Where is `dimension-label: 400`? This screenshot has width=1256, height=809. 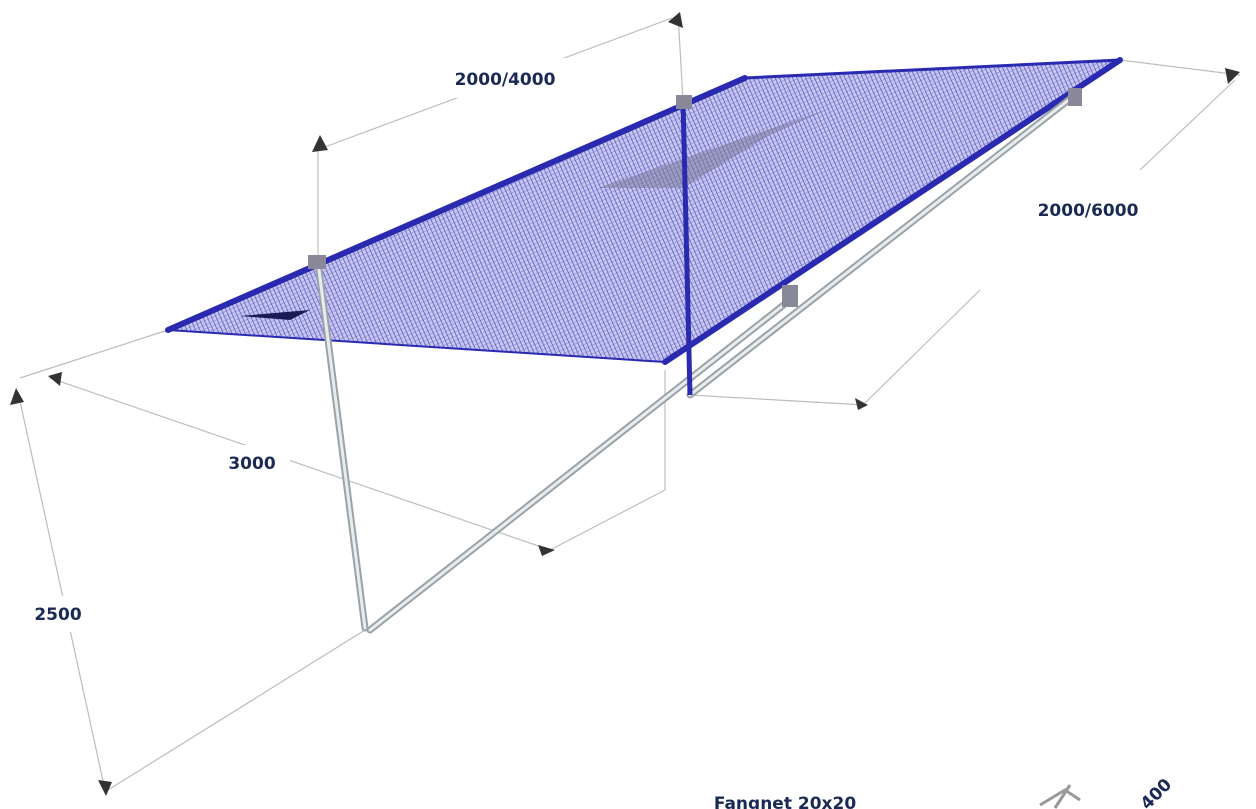 dimension-label: 400 is located at coordinates (1156, 792).